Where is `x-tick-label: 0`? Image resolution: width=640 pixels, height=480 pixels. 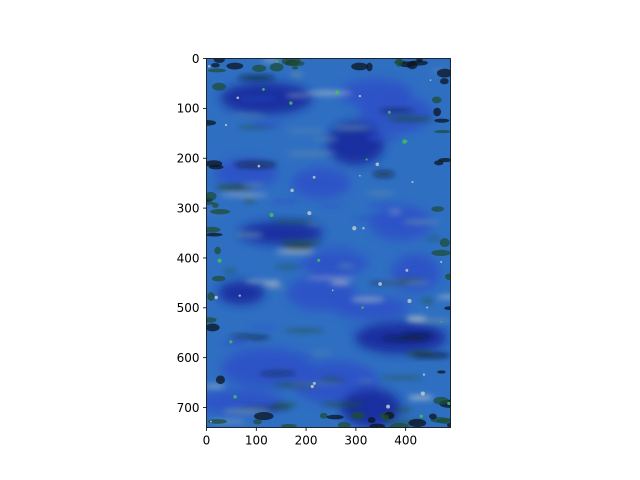
x-tick-label: 0 is located at coordinates (207, 441).